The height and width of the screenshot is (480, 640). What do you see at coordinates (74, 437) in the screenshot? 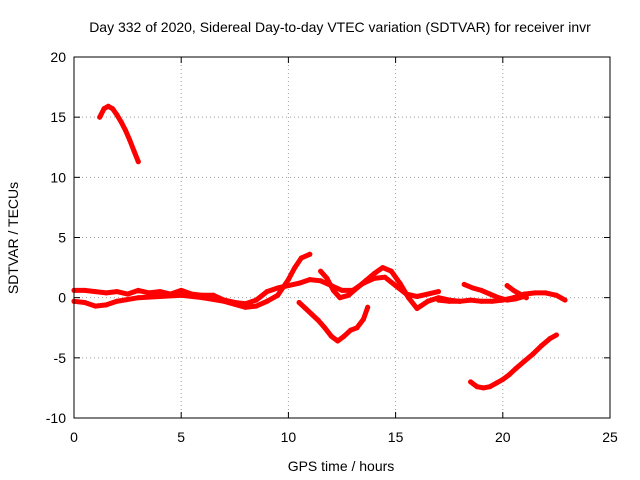
I see `x-tick-label: 0` at bounding box center [74, 437].